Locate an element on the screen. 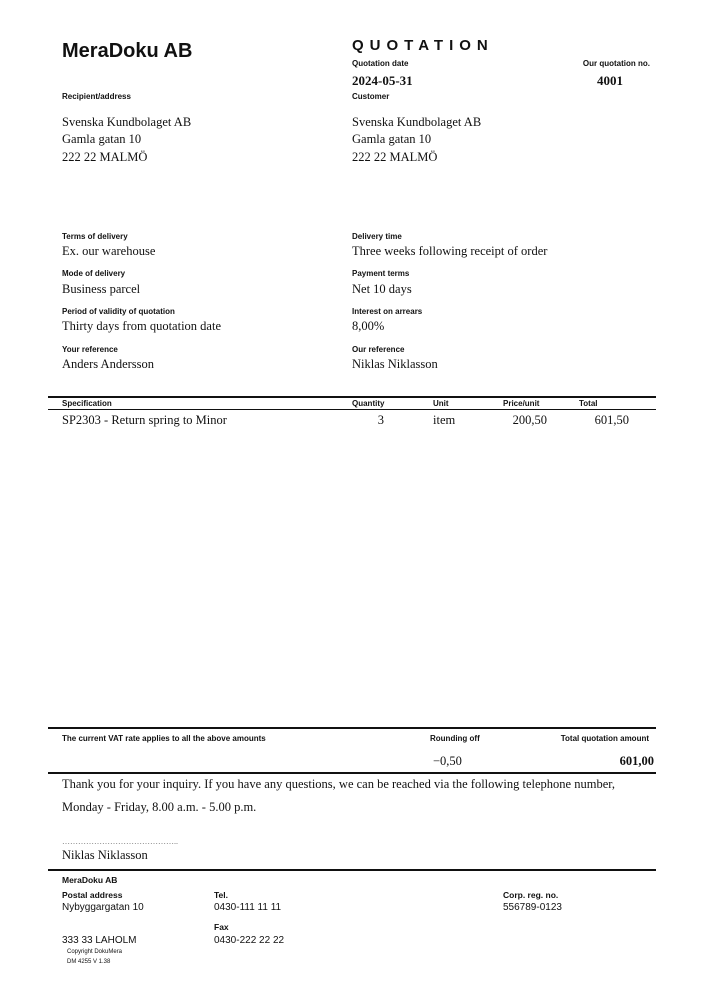 Image resolution: width=707 pixels, height=1000 pixels. validity: Thirty days from quotation date is located at coordinates (141, 326).